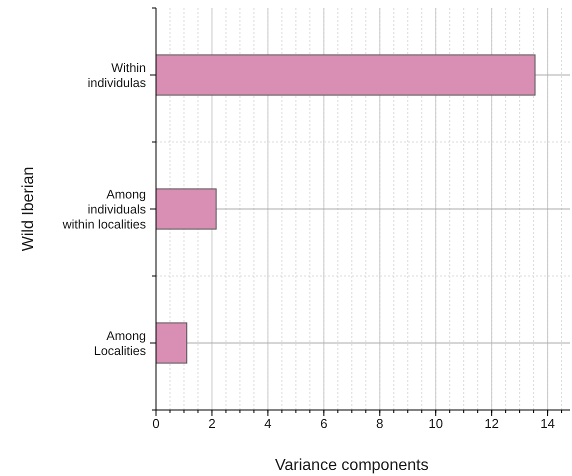 This screenshot has width=572, height=476. What do you see at coordinates (120, 343) in the screenshot?
I see `y-tick-label: Among Localities` at bounding box center [120, 343].